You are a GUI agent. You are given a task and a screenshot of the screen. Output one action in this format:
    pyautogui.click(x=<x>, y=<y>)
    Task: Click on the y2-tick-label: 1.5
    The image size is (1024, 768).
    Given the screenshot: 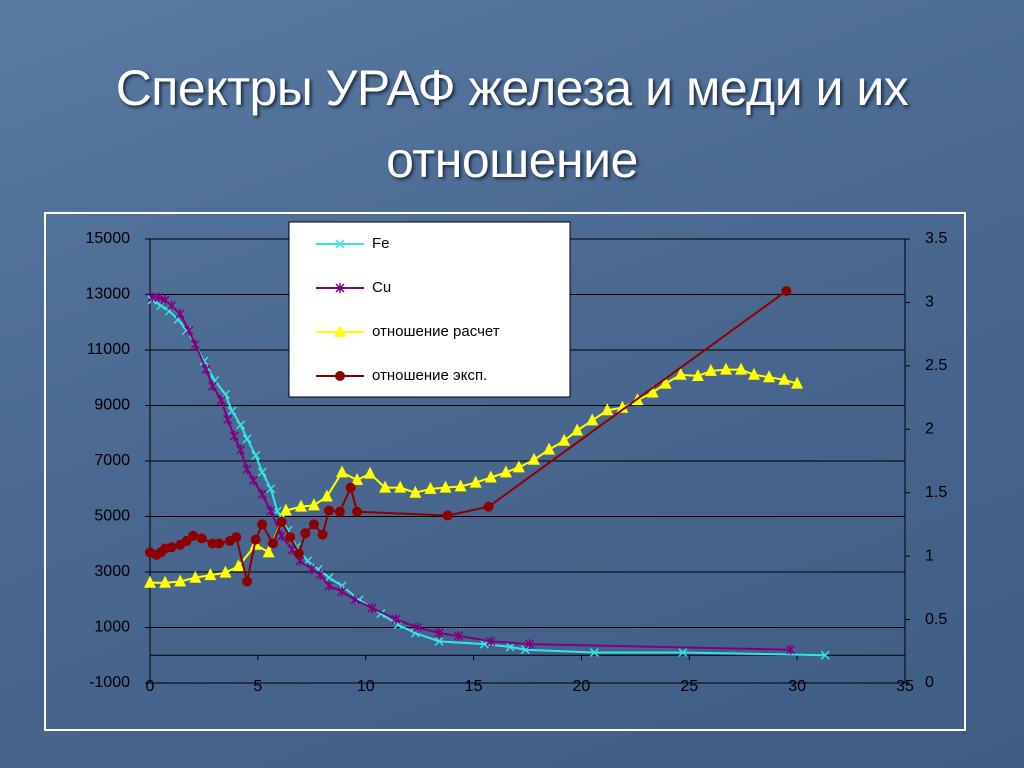 What is the action you would take?
    pyautogui.click(x=936, y=492)
    